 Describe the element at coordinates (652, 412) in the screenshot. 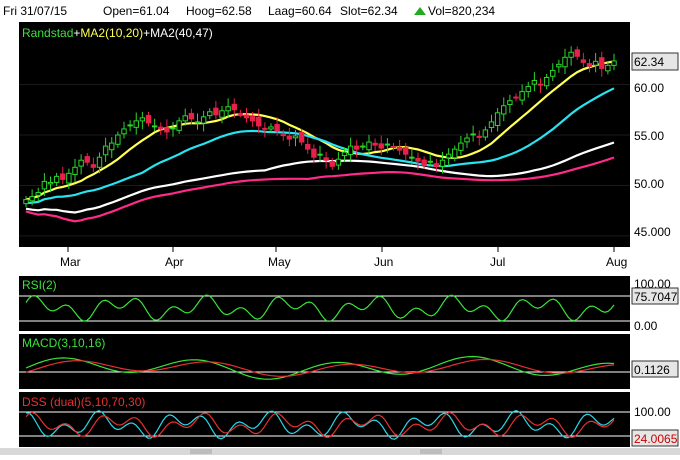

I see `dss-tick-100: 100.00` at that location.